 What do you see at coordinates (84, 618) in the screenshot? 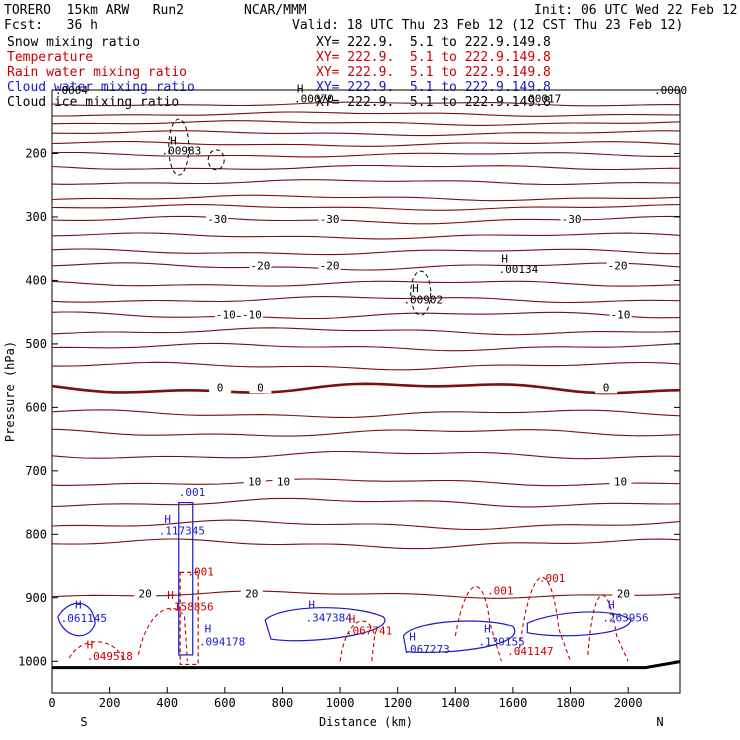
I see `cloud-water-label: .061145` at bounding box center [84, 618].